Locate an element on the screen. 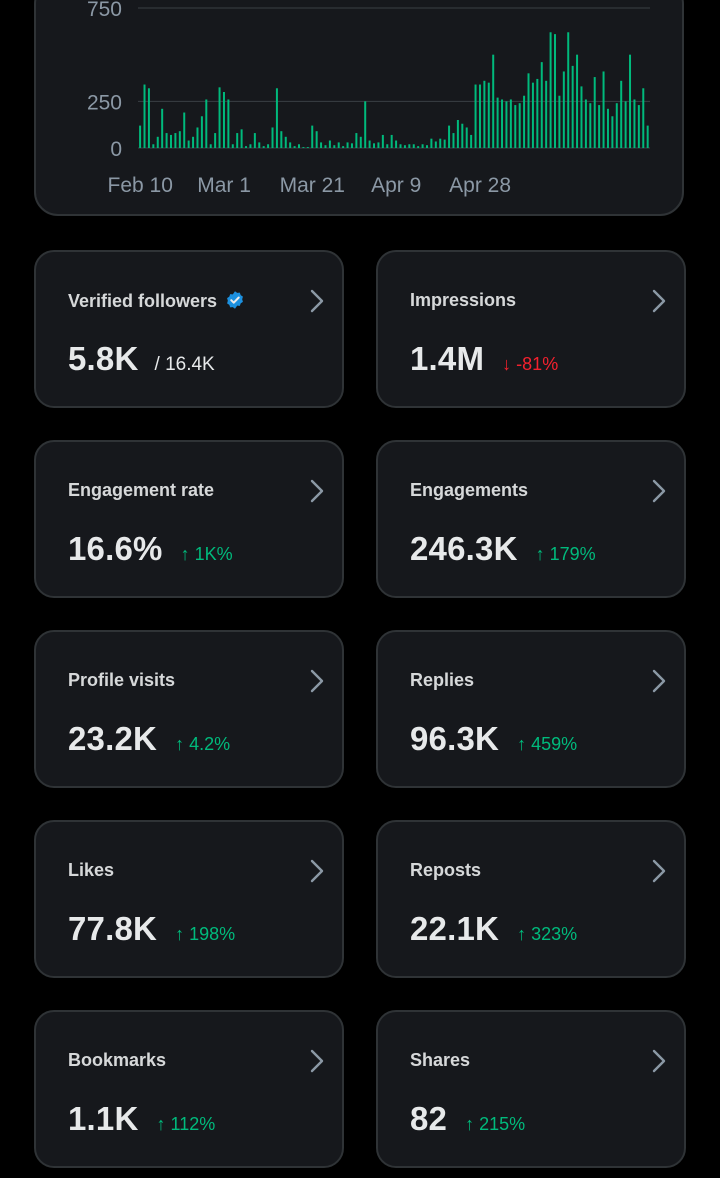 Image resolution: width=720 pixels, height=1178 pixels. metric-card-likes: Likes 77.8K ↑ 198% is located at coordinates (189, 899).